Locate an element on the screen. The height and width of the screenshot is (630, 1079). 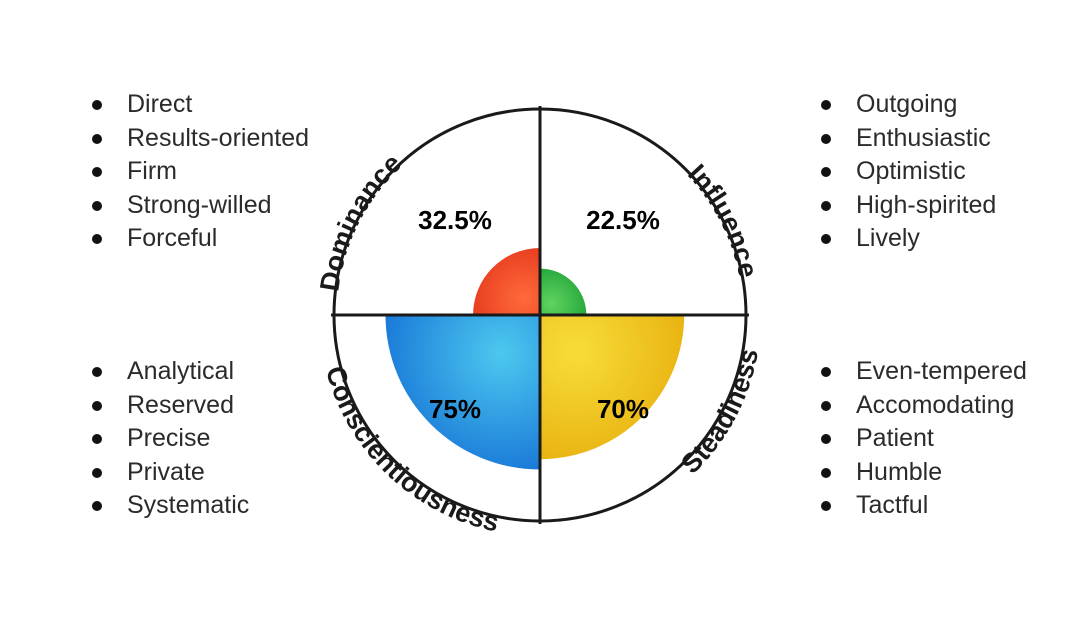
list-item: Outgoing is located at coordinates (908, 105).